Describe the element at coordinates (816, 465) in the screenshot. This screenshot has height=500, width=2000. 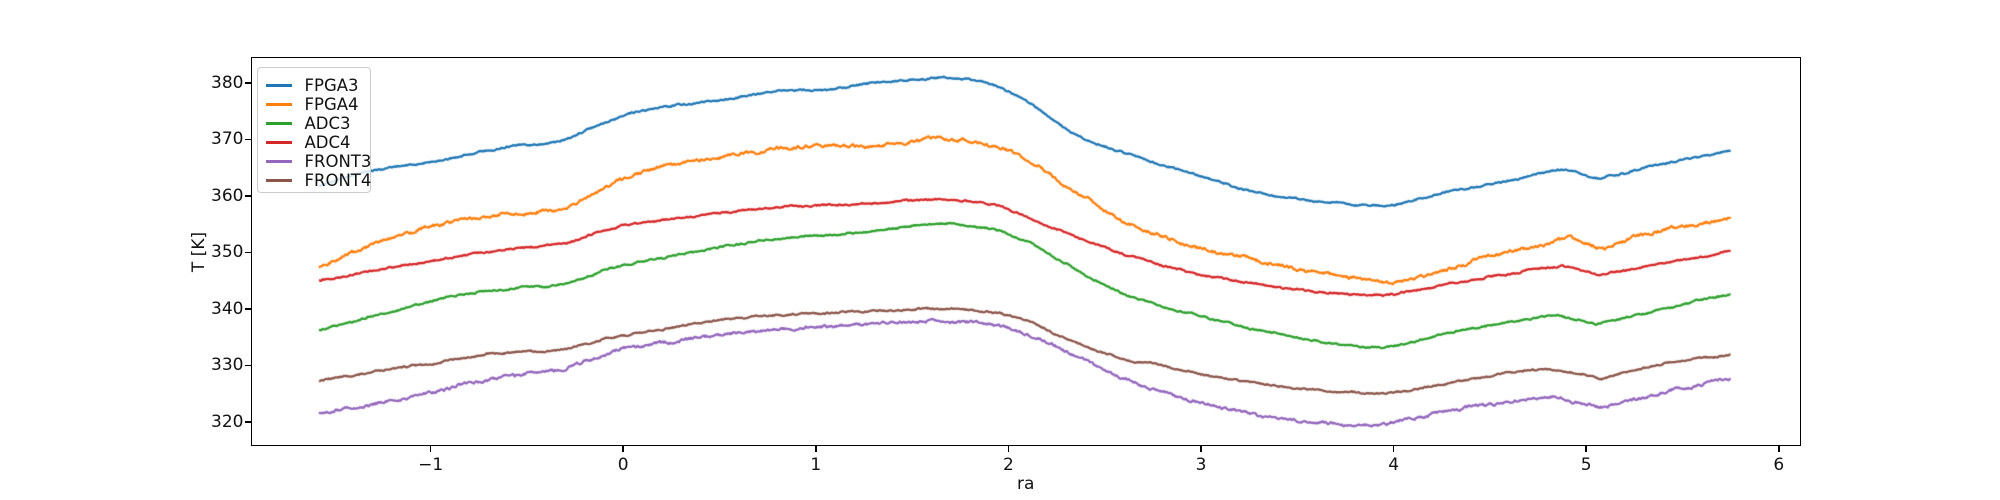
I see `x-tick-label: 1` at that location.